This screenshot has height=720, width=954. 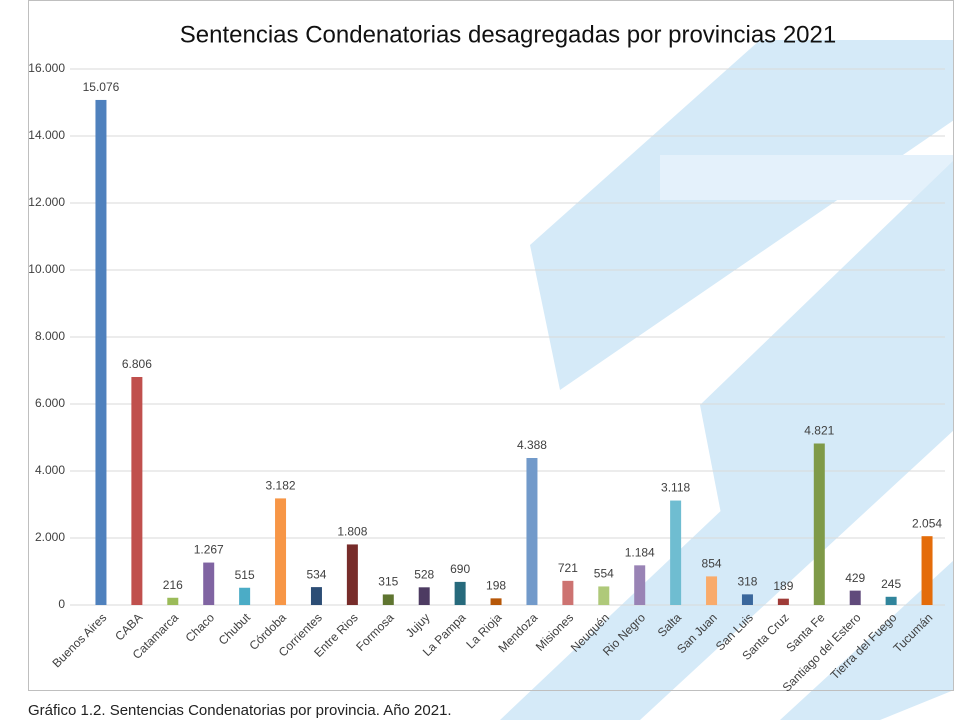 What do you see at coordinates (891, 584) in the screenshot?
I see `value-label: 245` at bounding box center [891, 584].